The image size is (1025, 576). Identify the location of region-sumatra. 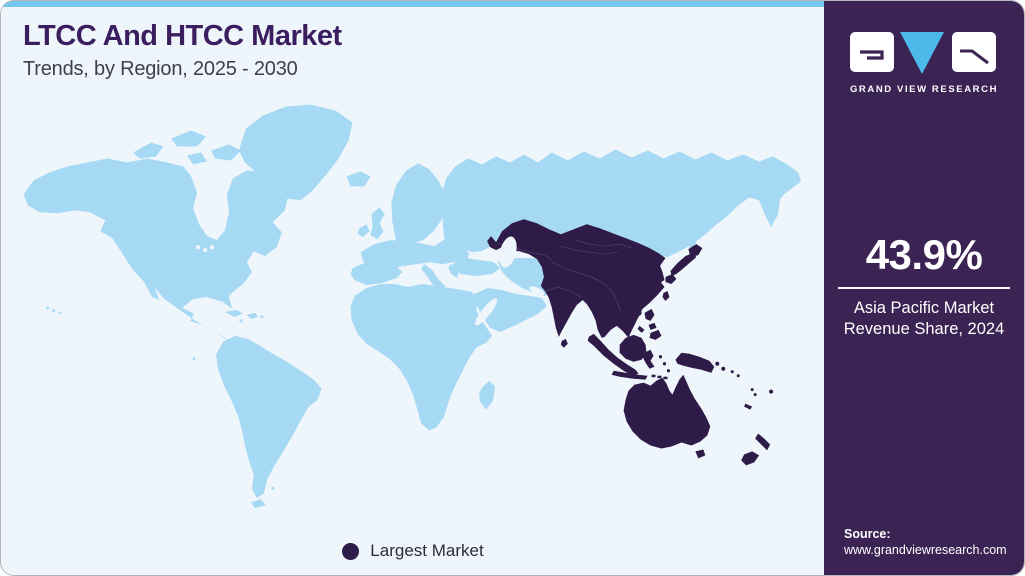
(613, 354).